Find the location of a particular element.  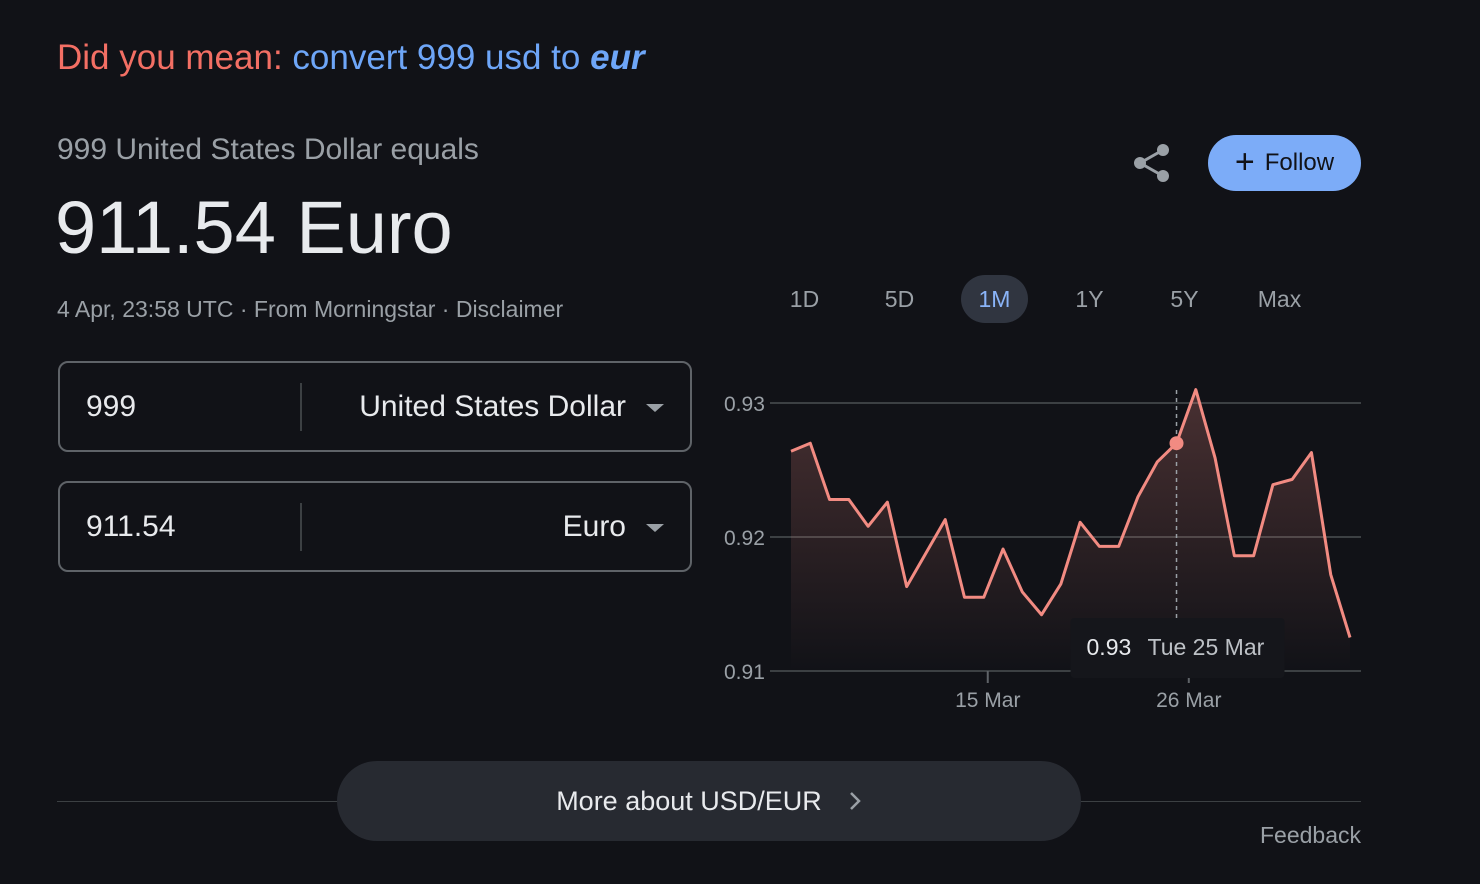

result-value: 911.54 Euro is located at coordinates (254, 227).